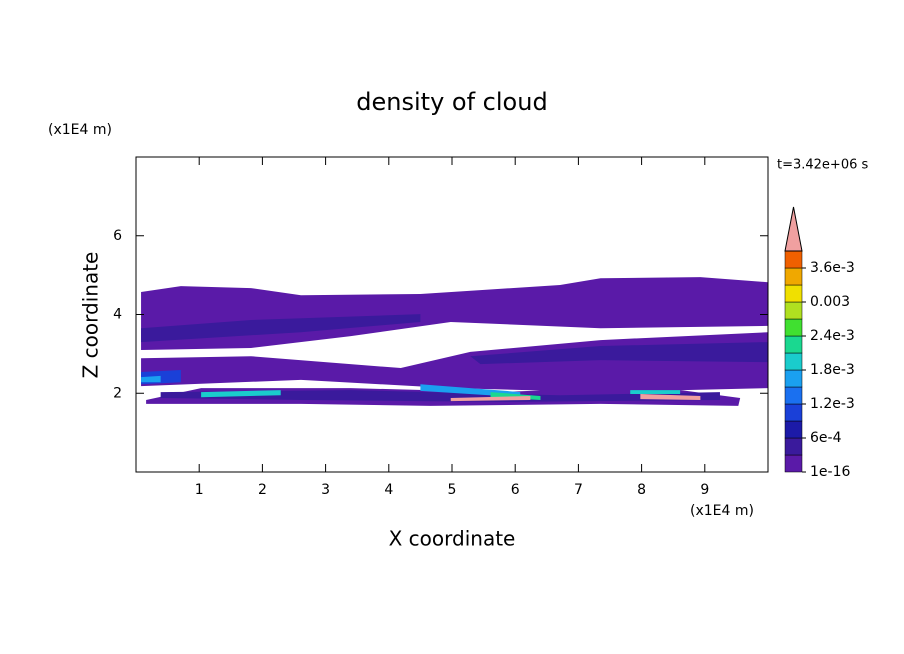  Describe the element at coordinates (832, 268) in the screenshot. I see `colorbar-tick-label: 3.6e-3` at that location.